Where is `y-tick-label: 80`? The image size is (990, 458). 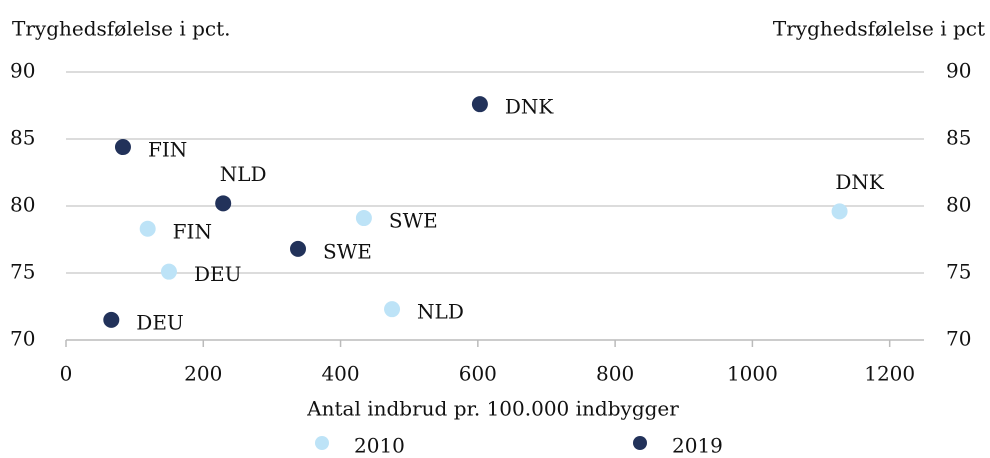
y-tick-label: 80 is located at coordinates (22, 205).